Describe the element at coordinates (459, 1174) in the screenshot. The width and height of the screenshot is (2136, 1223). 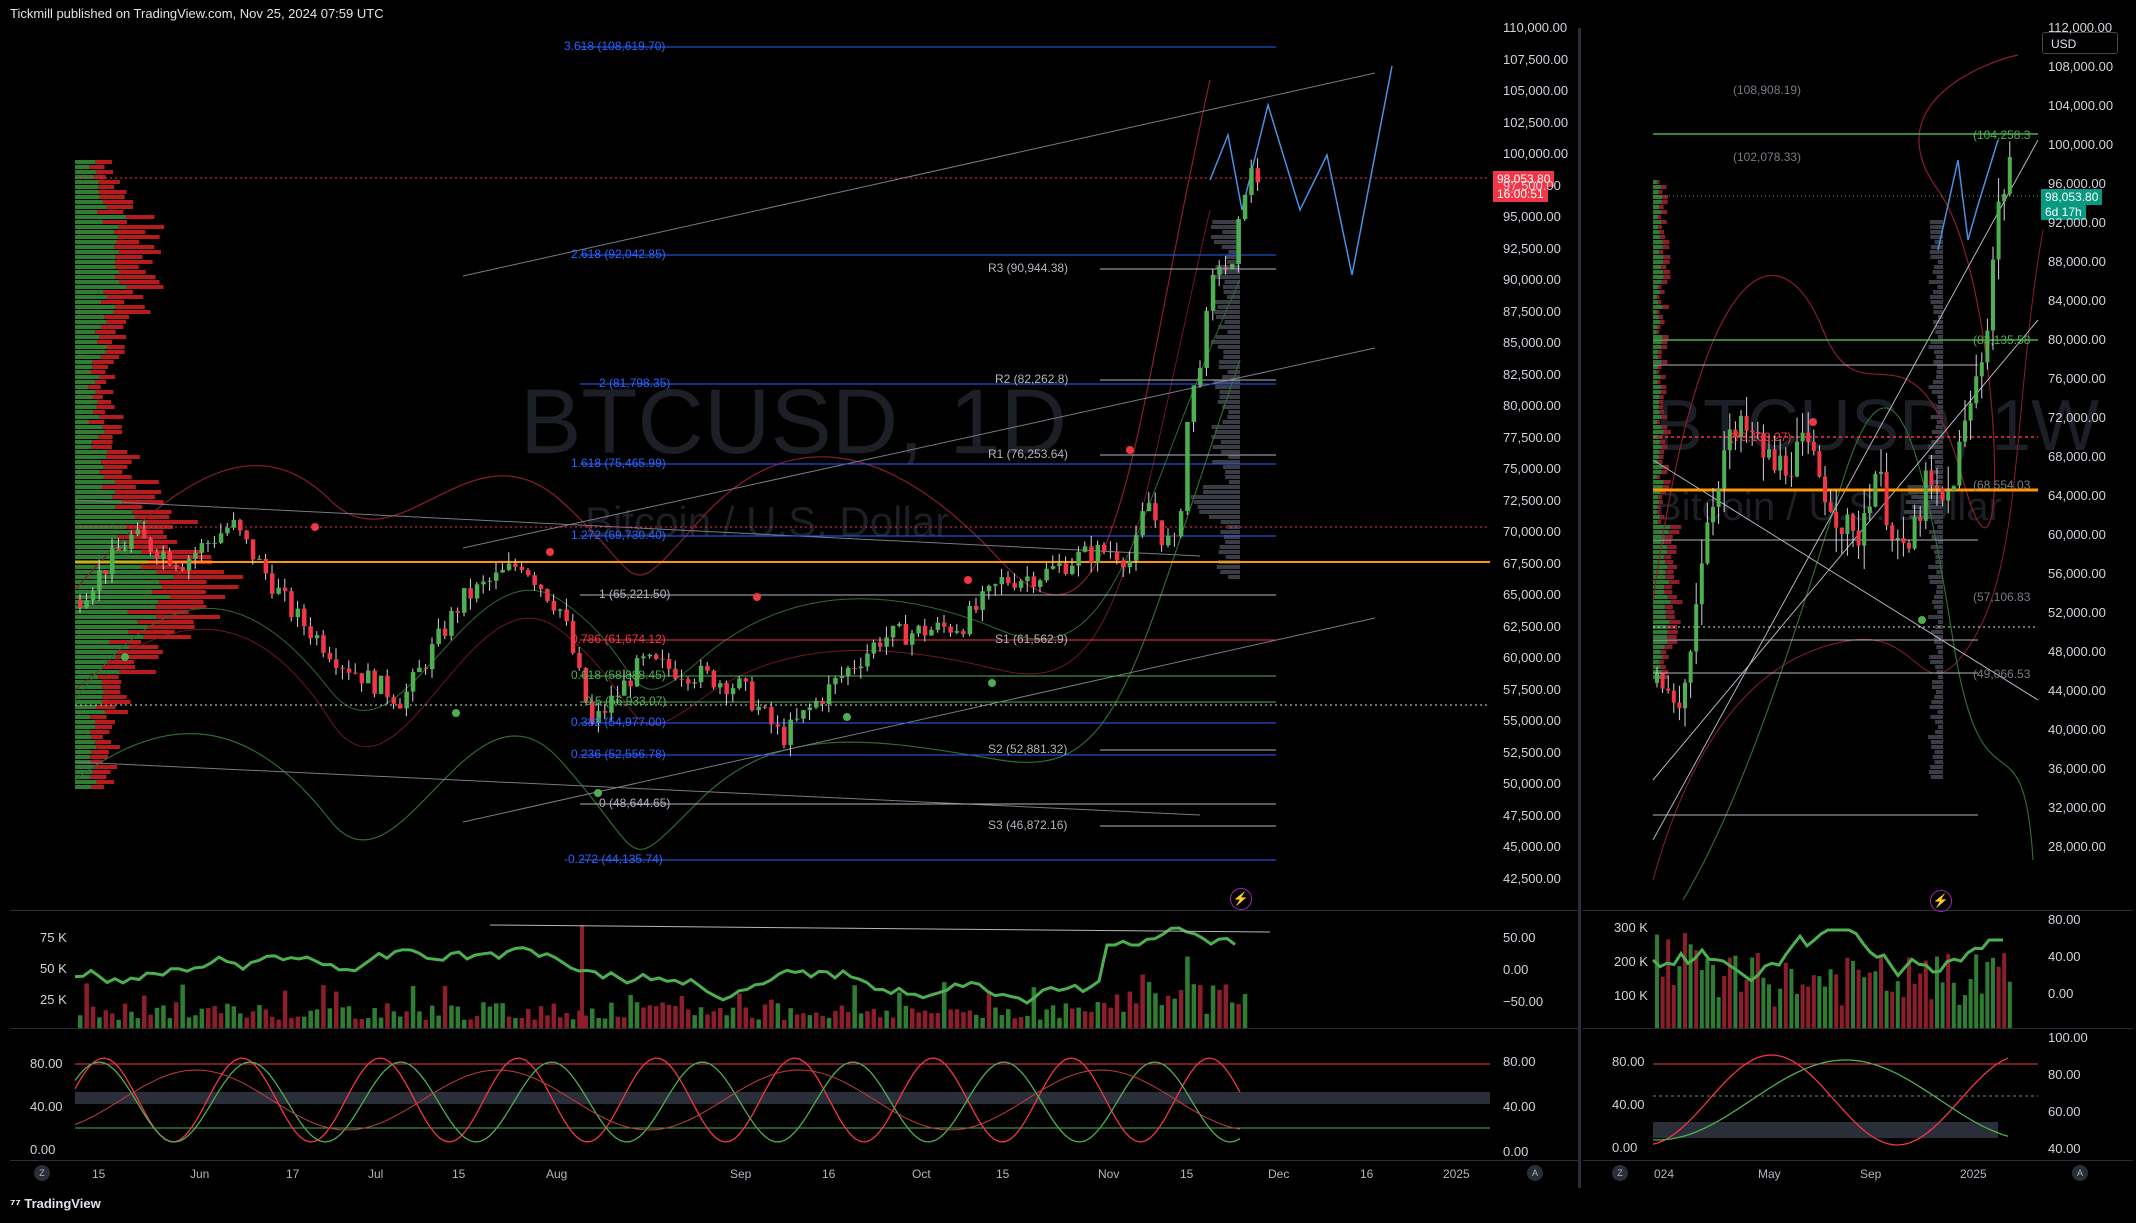
I see `time-axis-label: 15` at that location.